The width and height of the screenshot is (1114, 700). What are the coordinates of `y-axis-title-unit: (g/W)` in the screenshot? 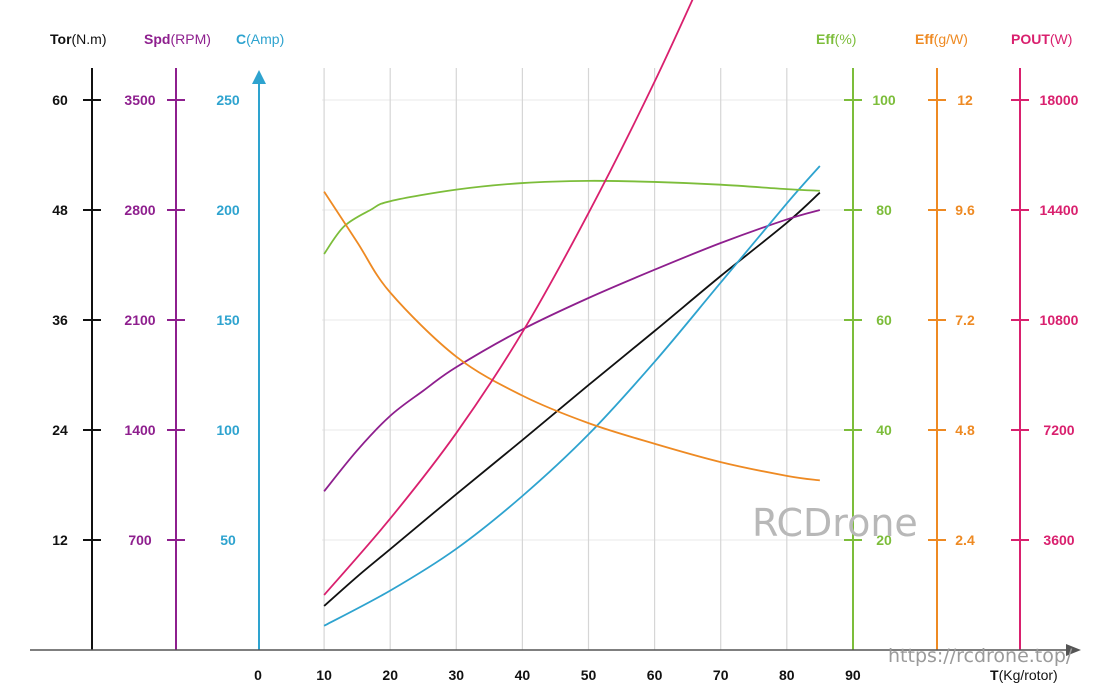 It's located at (951, 39).